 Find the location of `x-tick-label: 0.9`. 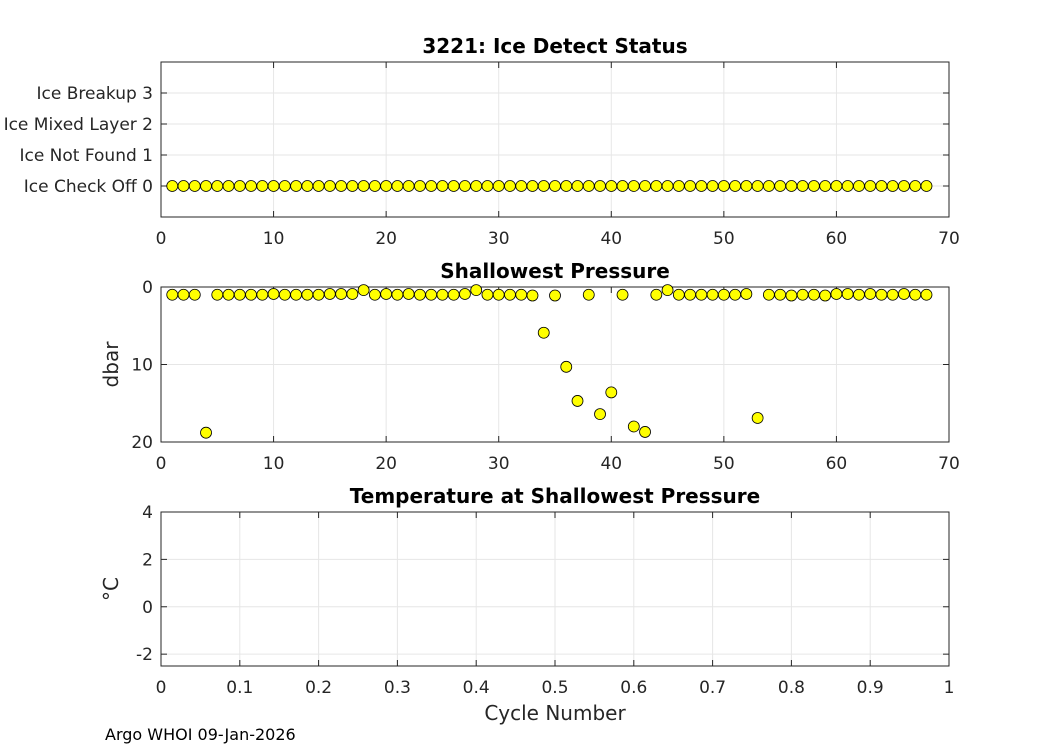

x-tick-label: 0.9 is located at coordinates (870, 688).